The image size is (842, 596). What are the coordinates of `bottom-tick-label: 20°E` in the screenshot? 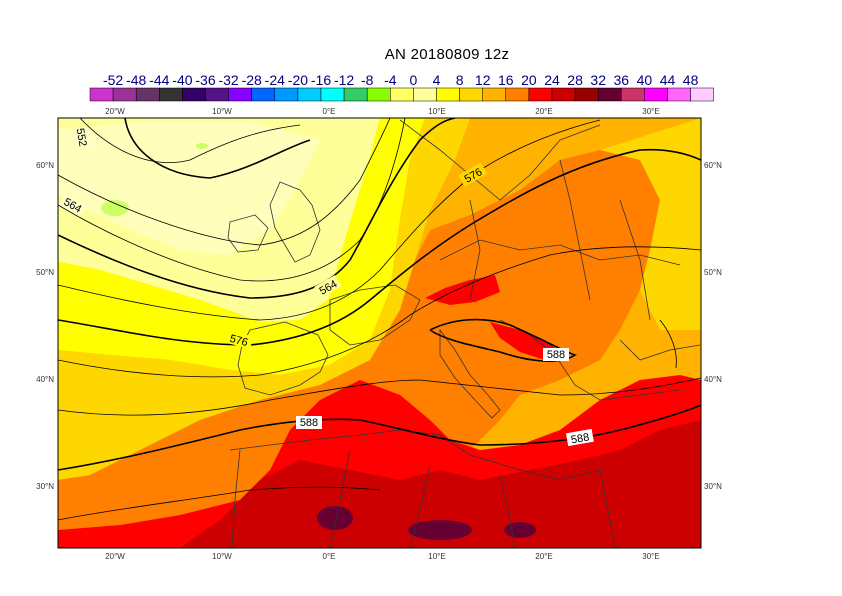 It's located at (543, 556).